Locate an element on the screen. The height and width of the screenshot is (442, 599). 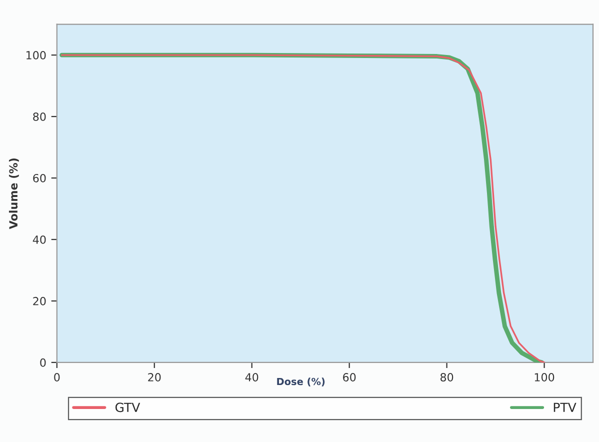
y-tick-label: 80 is located at coordinates (39, 116).